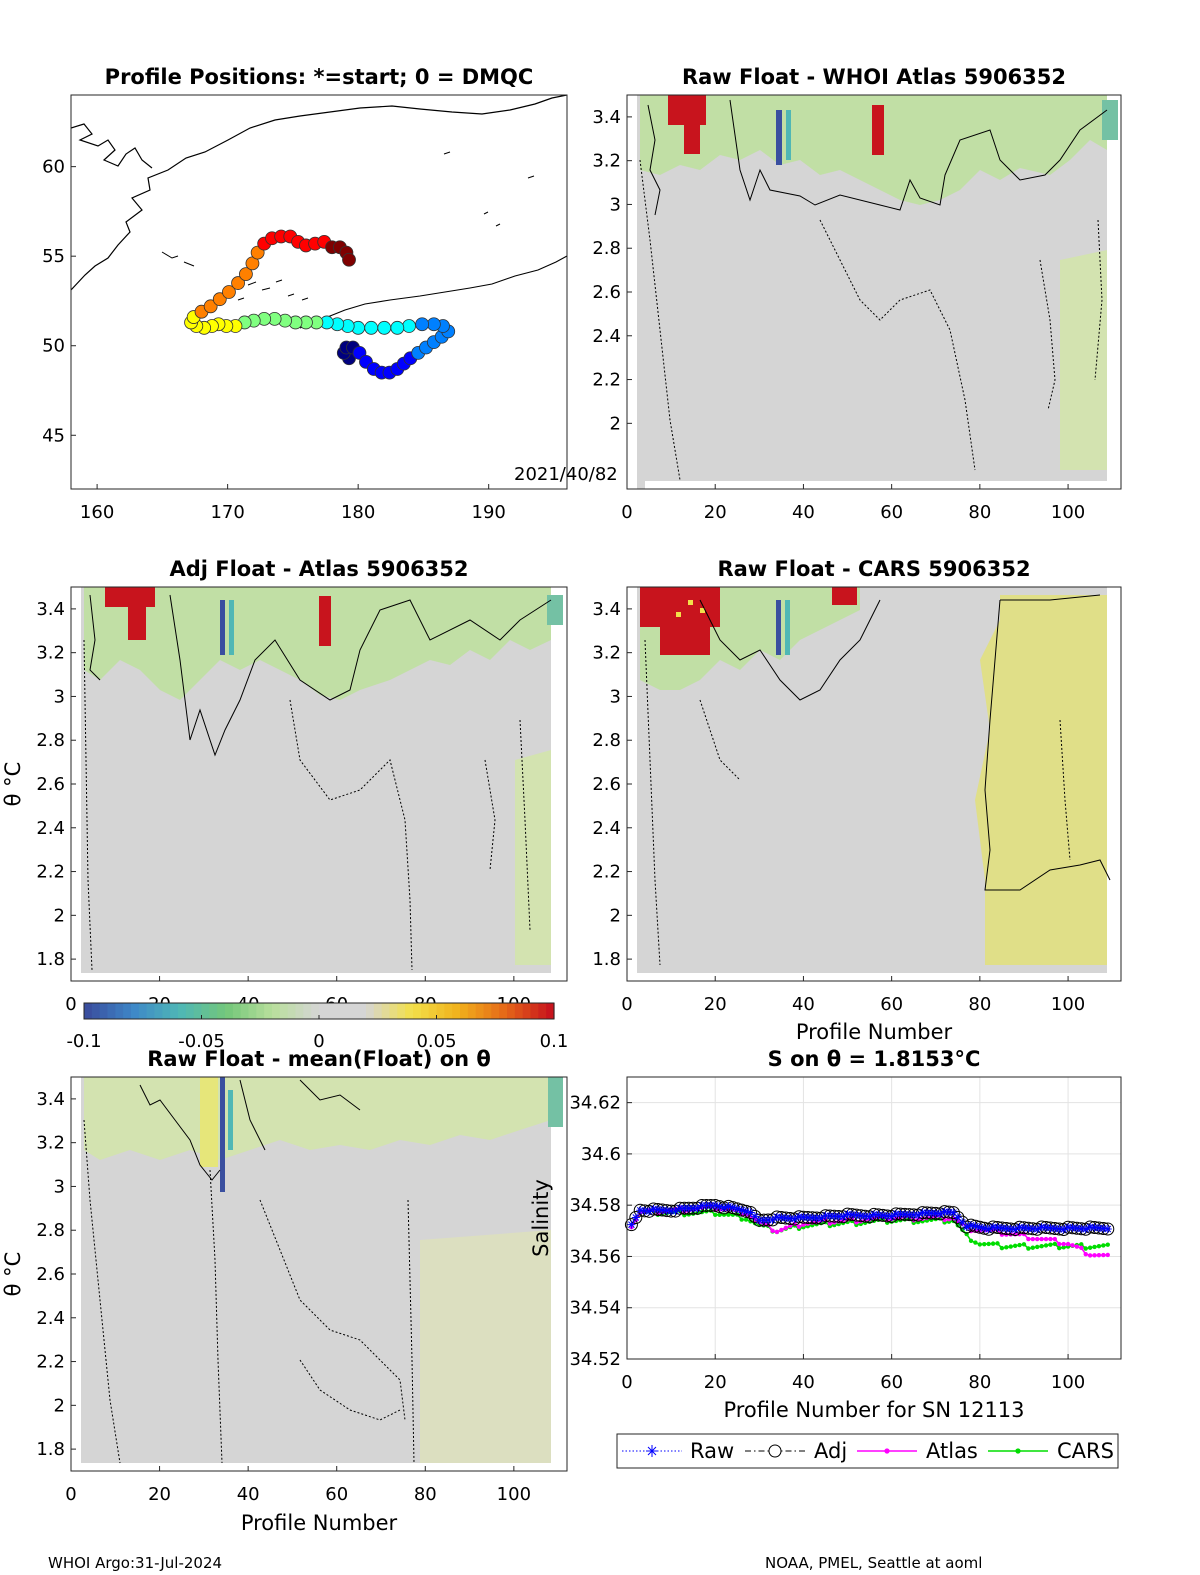  Describe the element at coordinates (606, 380) in the screenshot. I see `raw-atlas-ytick-label: 2.2` at that location.